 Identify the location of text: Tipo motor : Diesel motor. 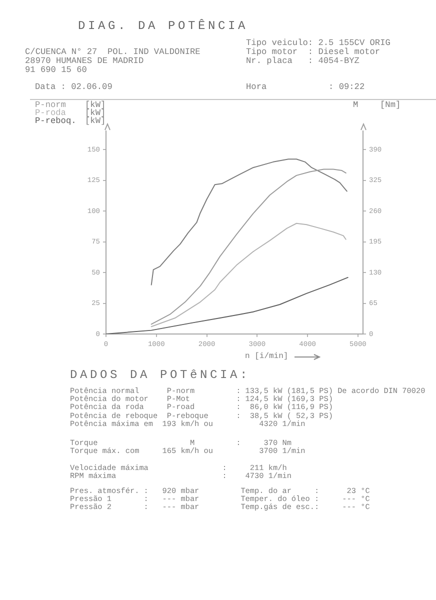
(313, 52).